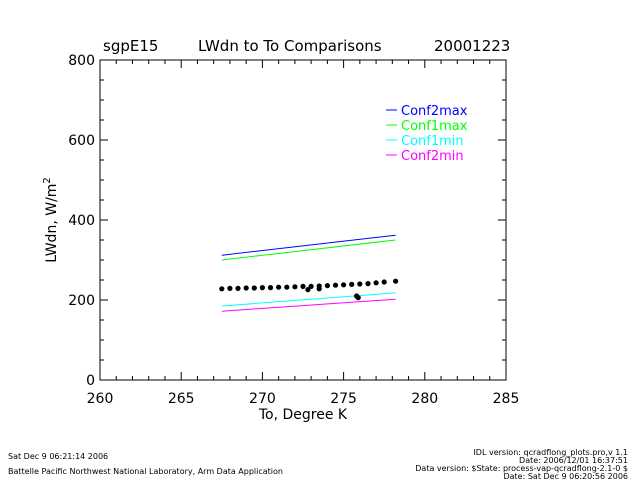 This screenshot has height=481, width=640. Describe the element at coordinates (308, 273) in the screenshot. I see `series-lines` at that location.